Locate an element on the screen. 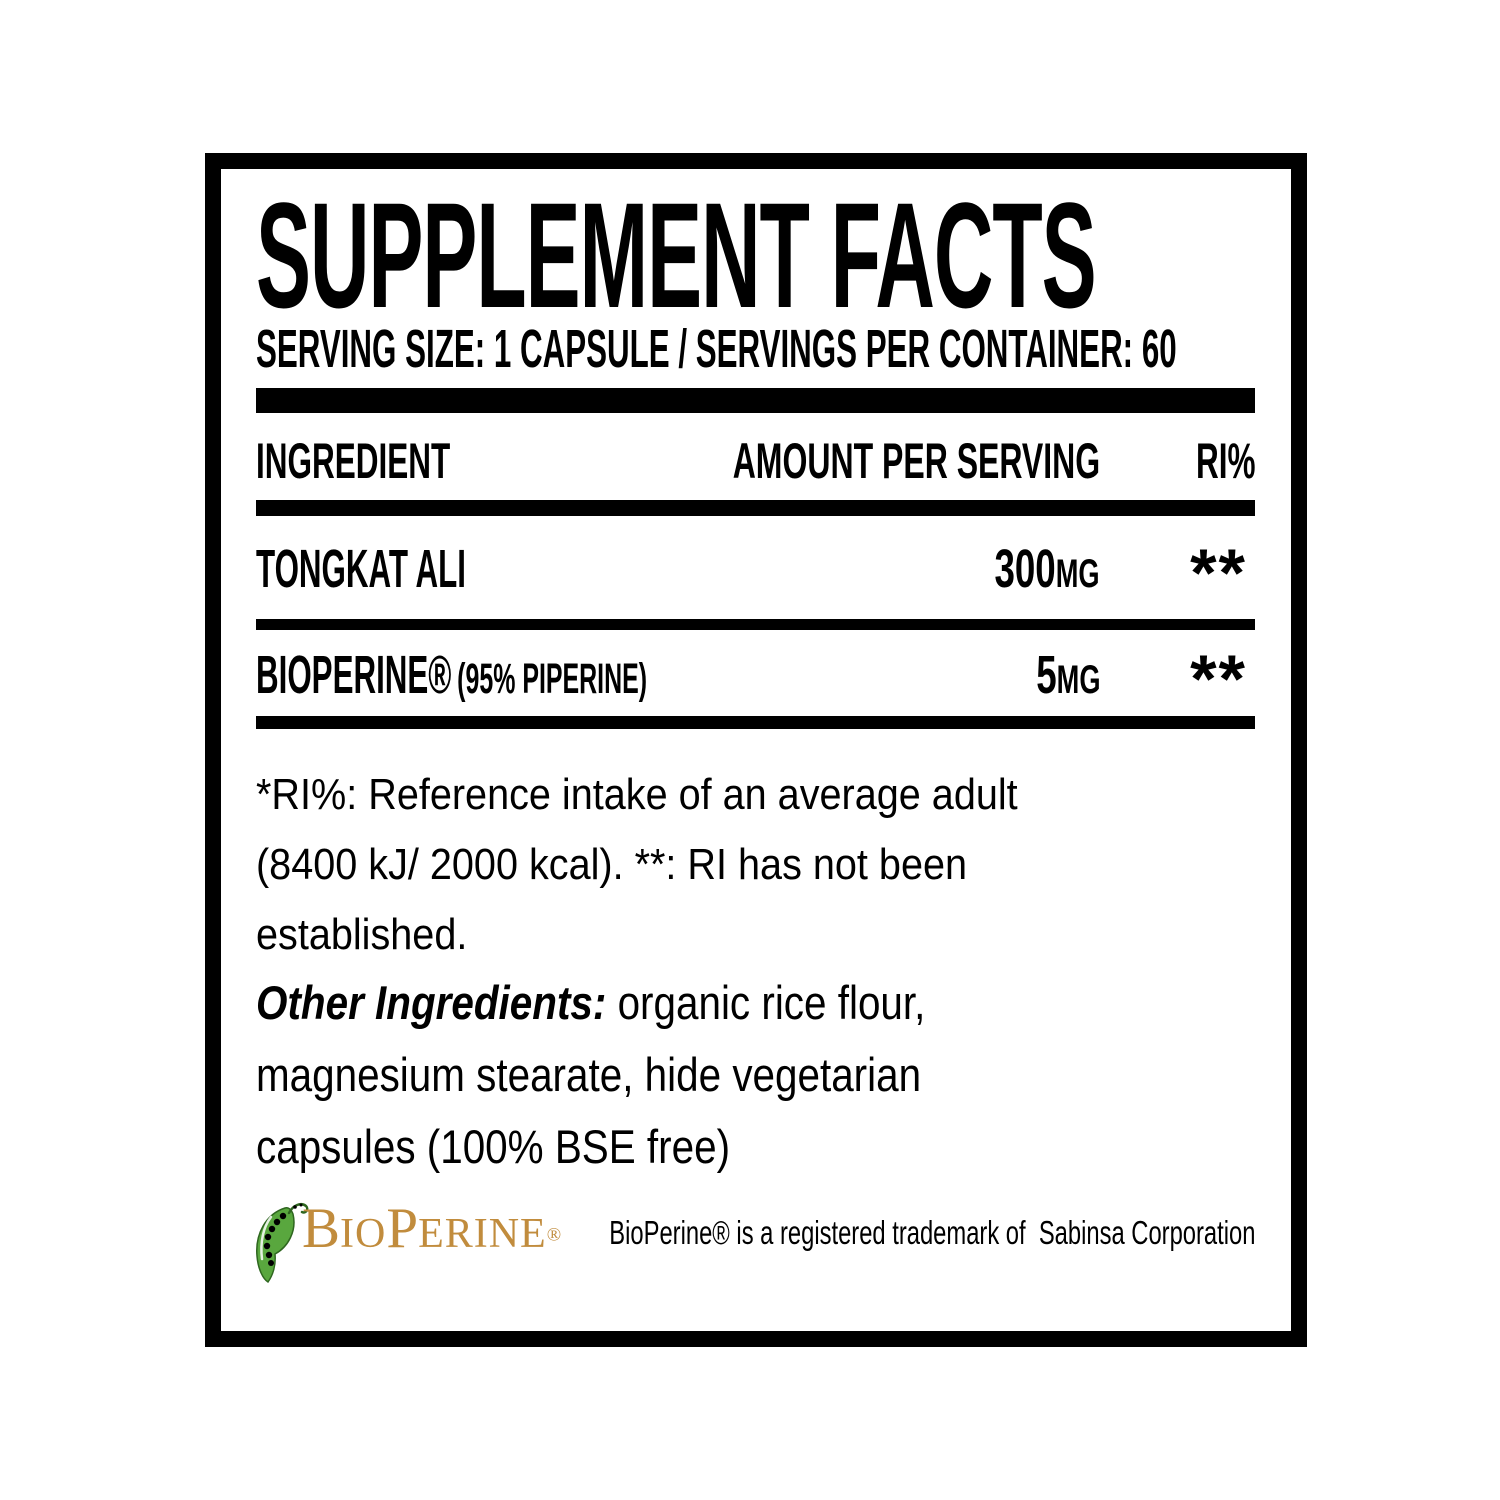 The height and width of the screenshot is (1500, 1500). column-header-ri: RI% is located at coordinates (1208, 461).